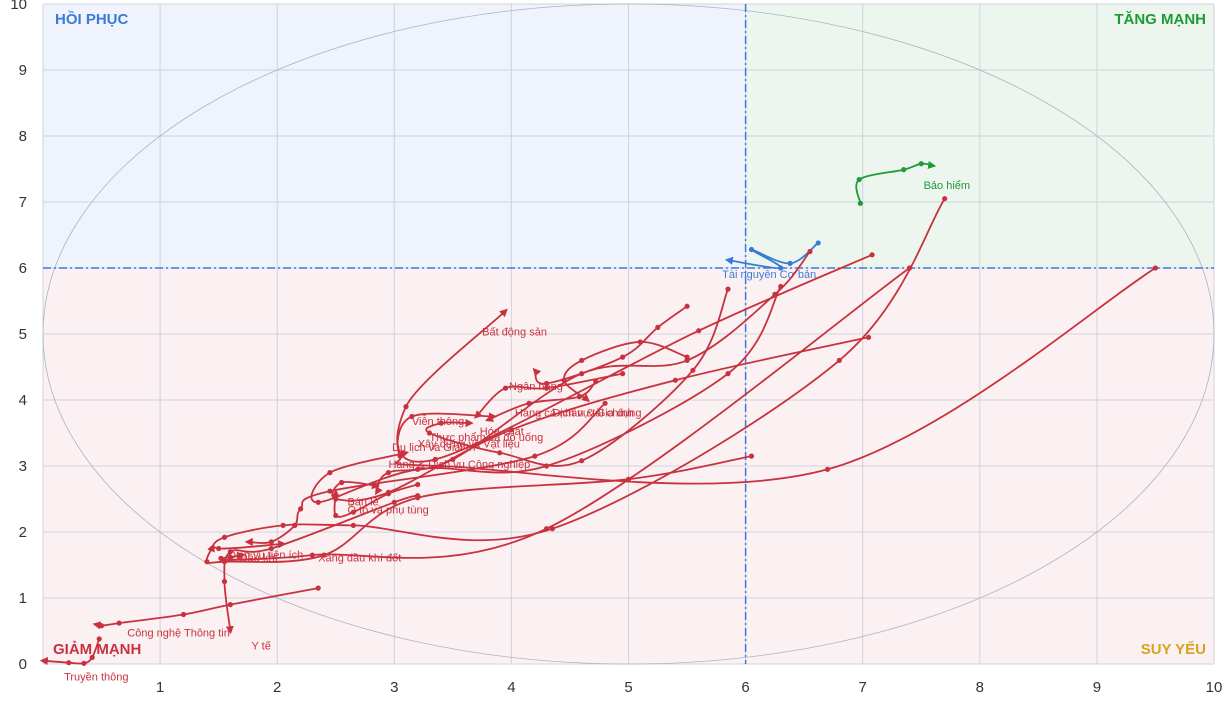  Describe the element at coordinates (511, 687) in the screenshot. I see `x-tick-label: 4` at that location.